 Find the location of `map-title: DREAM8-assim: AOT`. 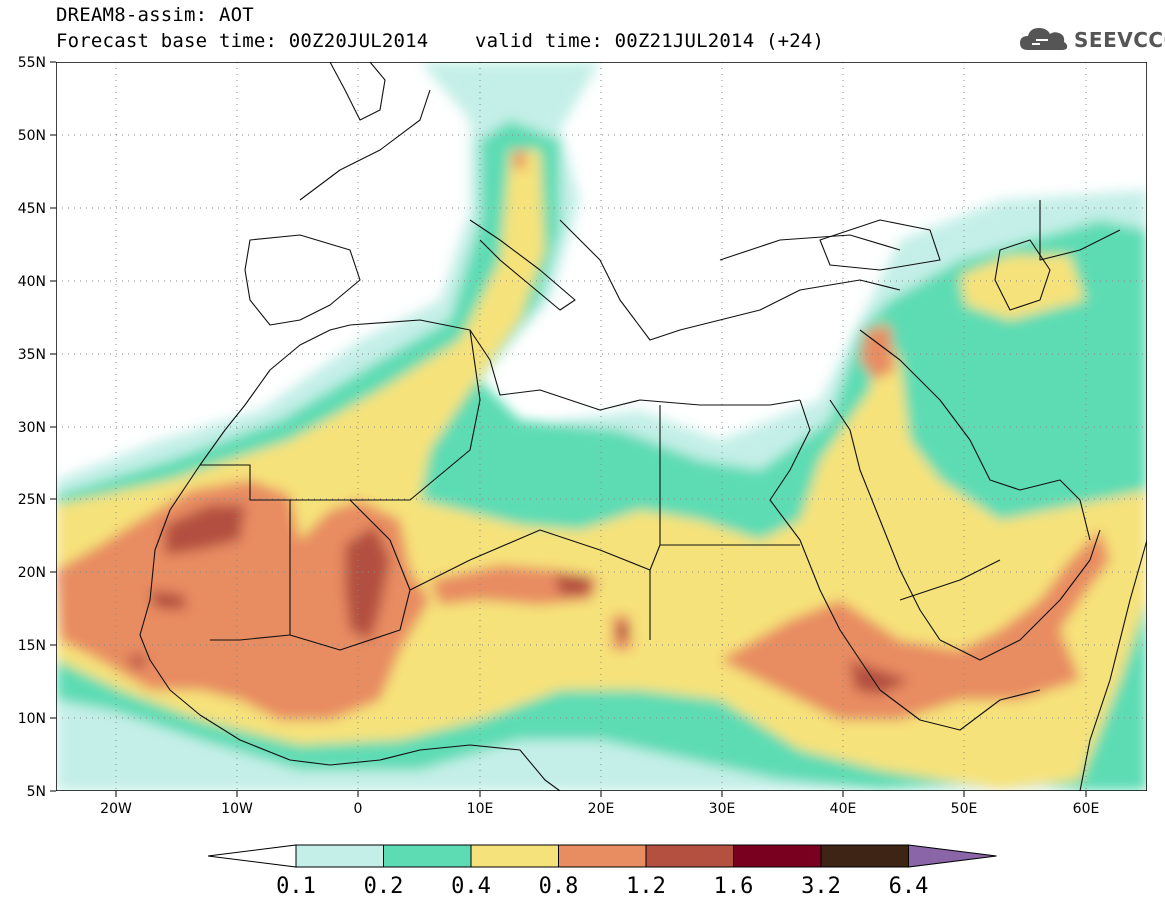

map-title: DREAM8-assim: AOT is located at coordinates (155, 15).